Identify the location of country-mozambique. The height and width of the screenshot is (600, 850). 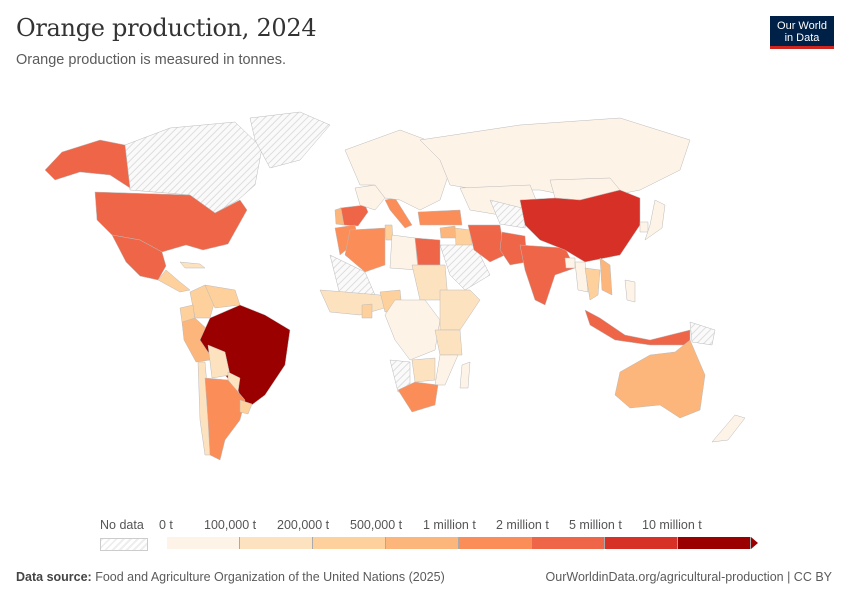
(446, 370).